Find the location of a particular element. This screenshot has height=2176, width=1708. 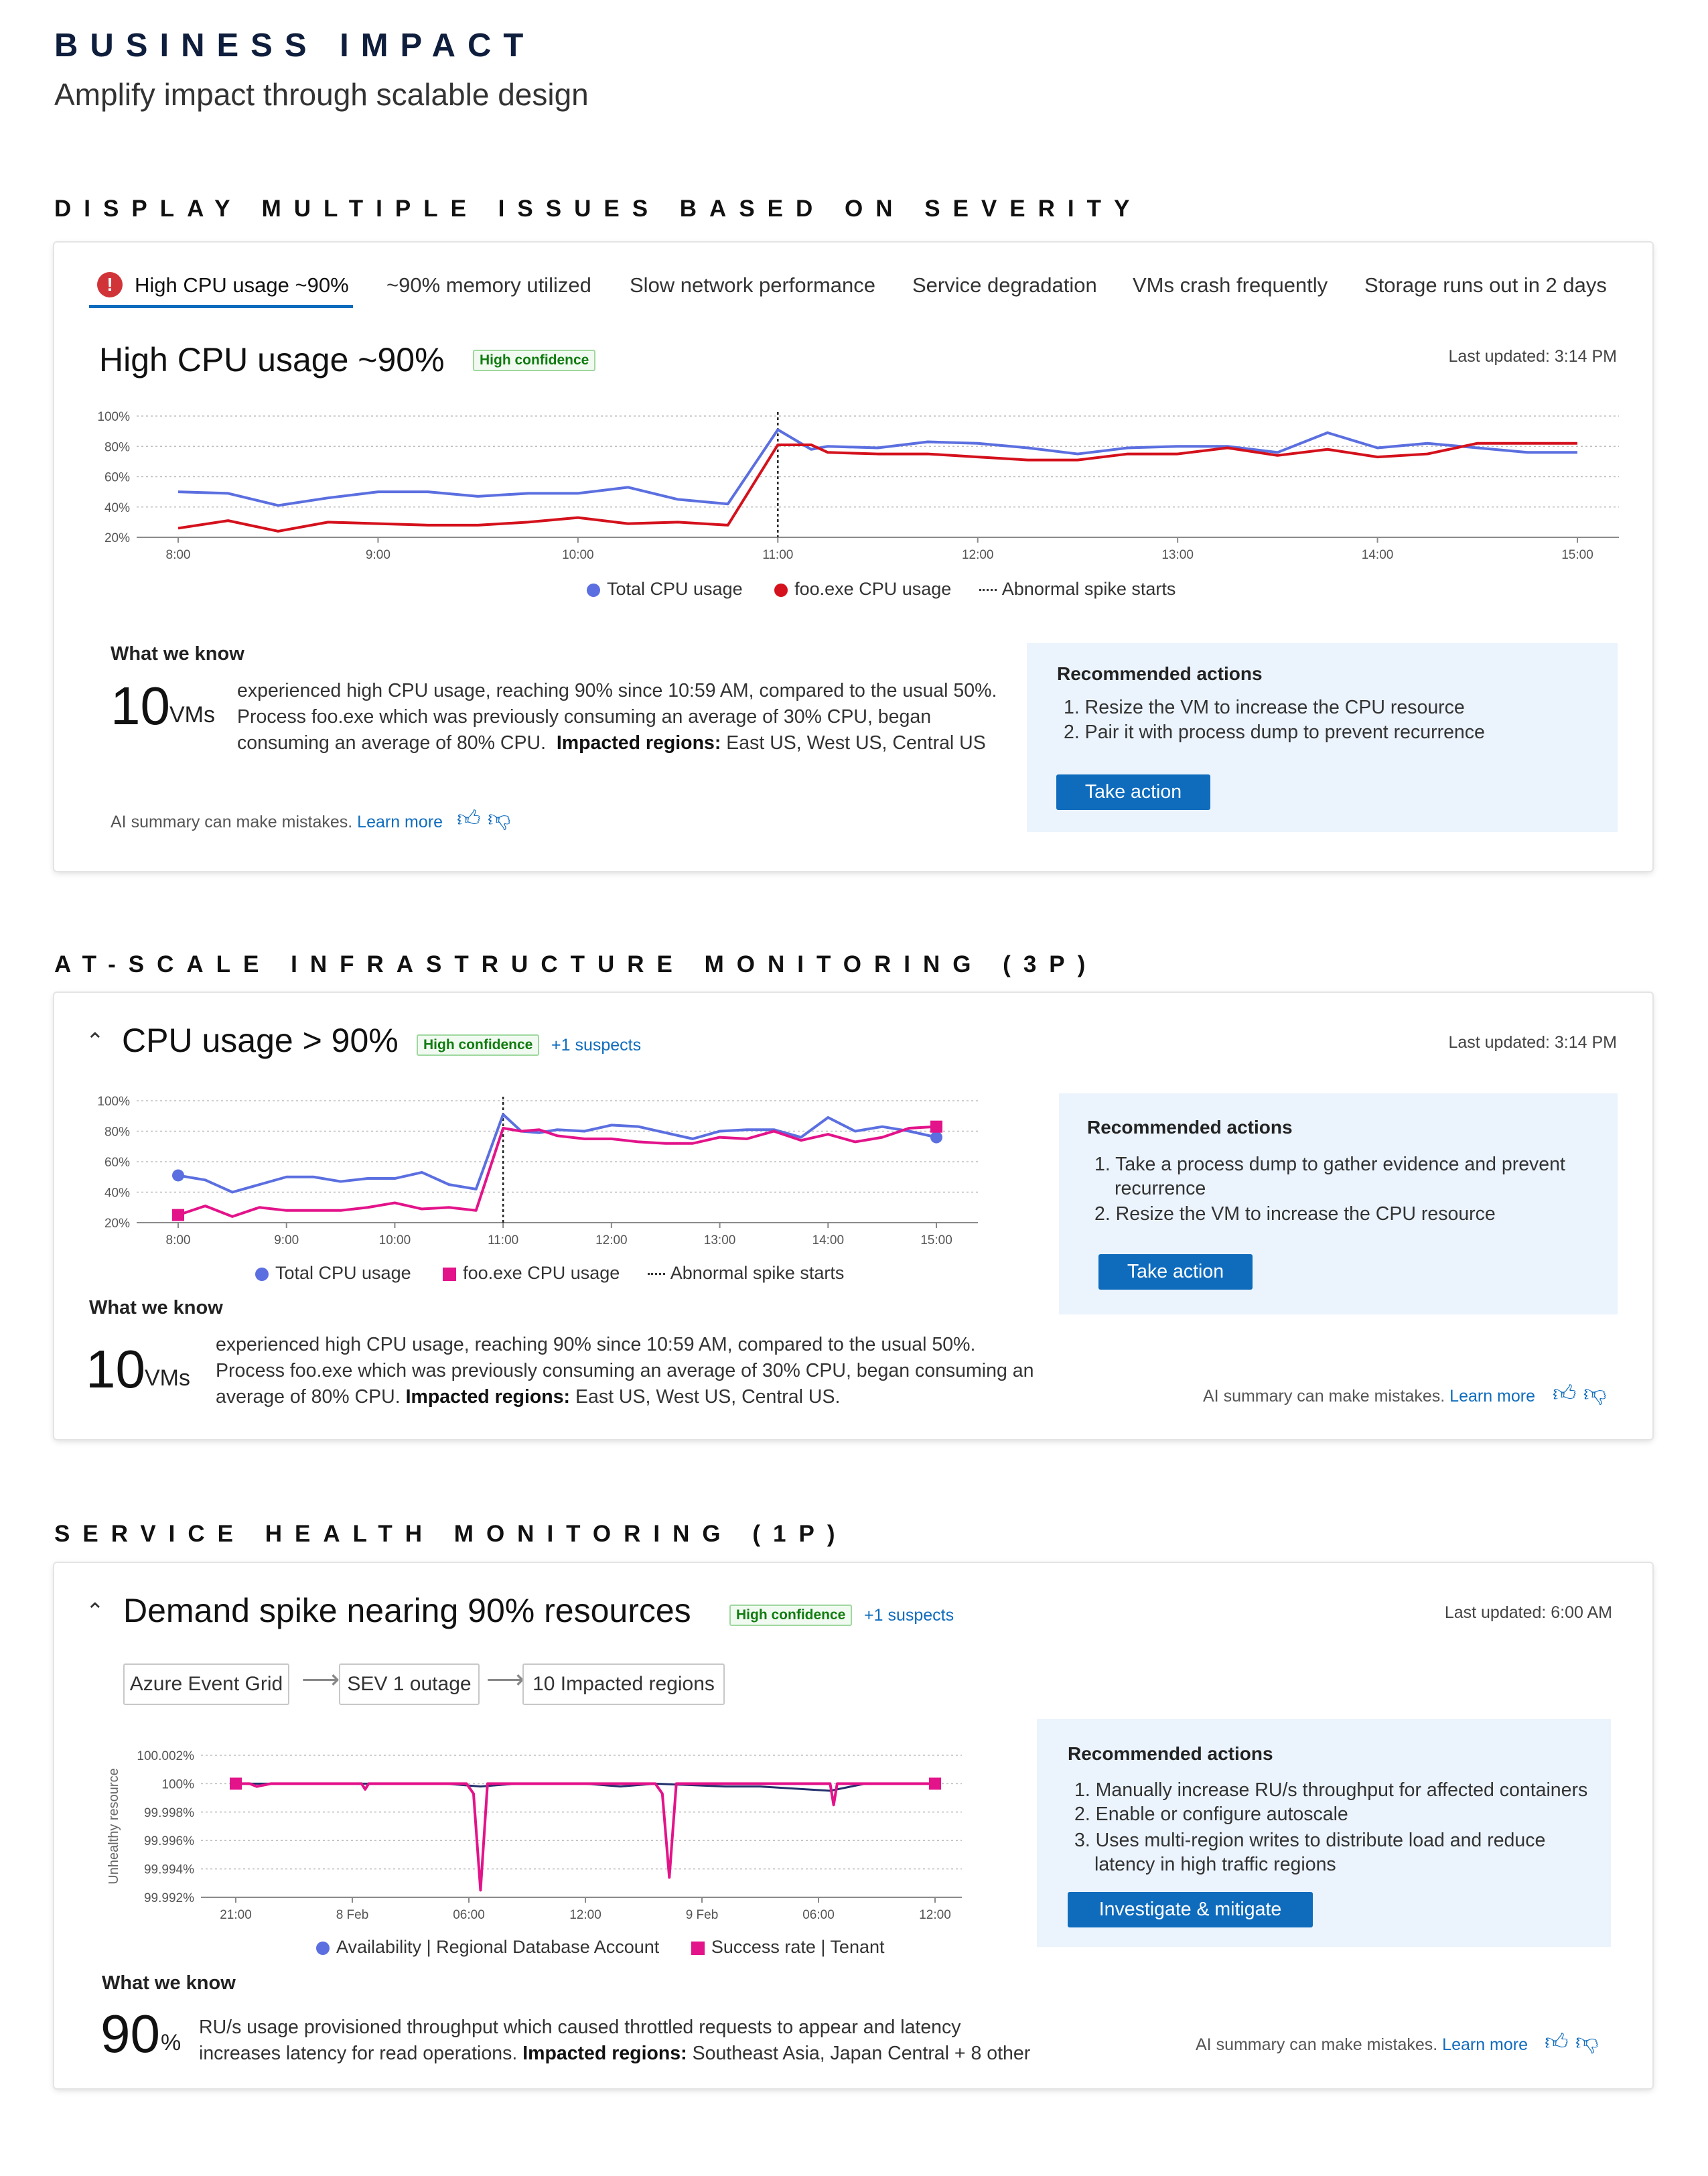

tab-network: Slow network performance is located at coordinates (752, 285).